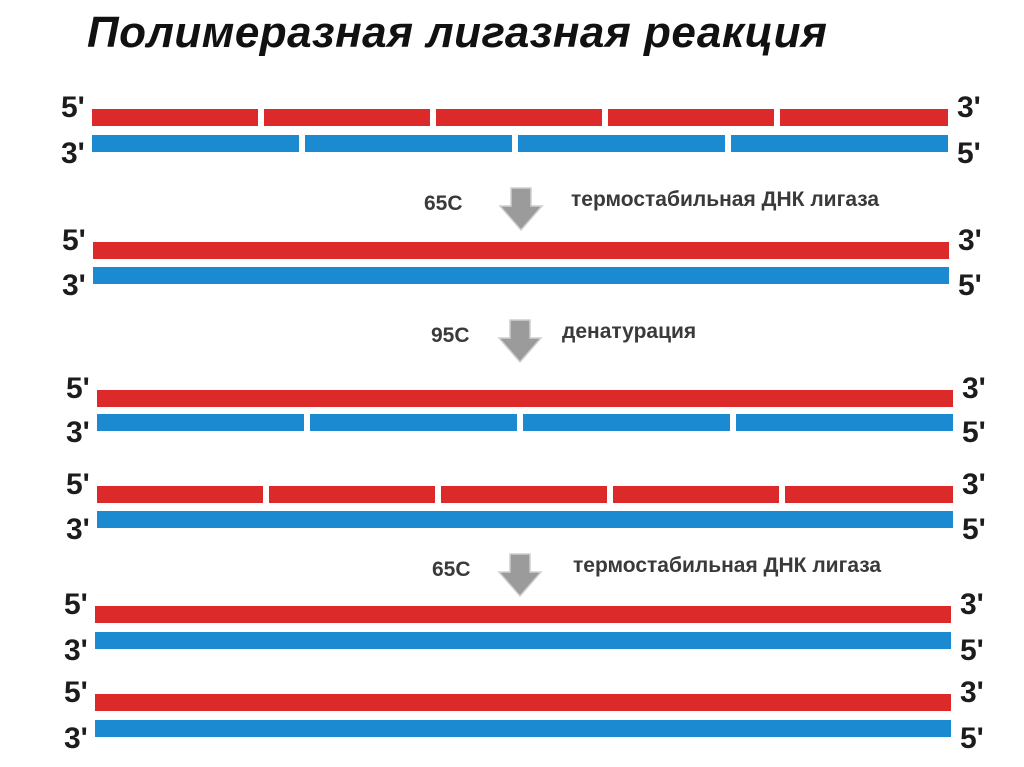  Describe the element at coordinates (450, 335) in the screenshot. I see `step-temperature: 95С` at that location.